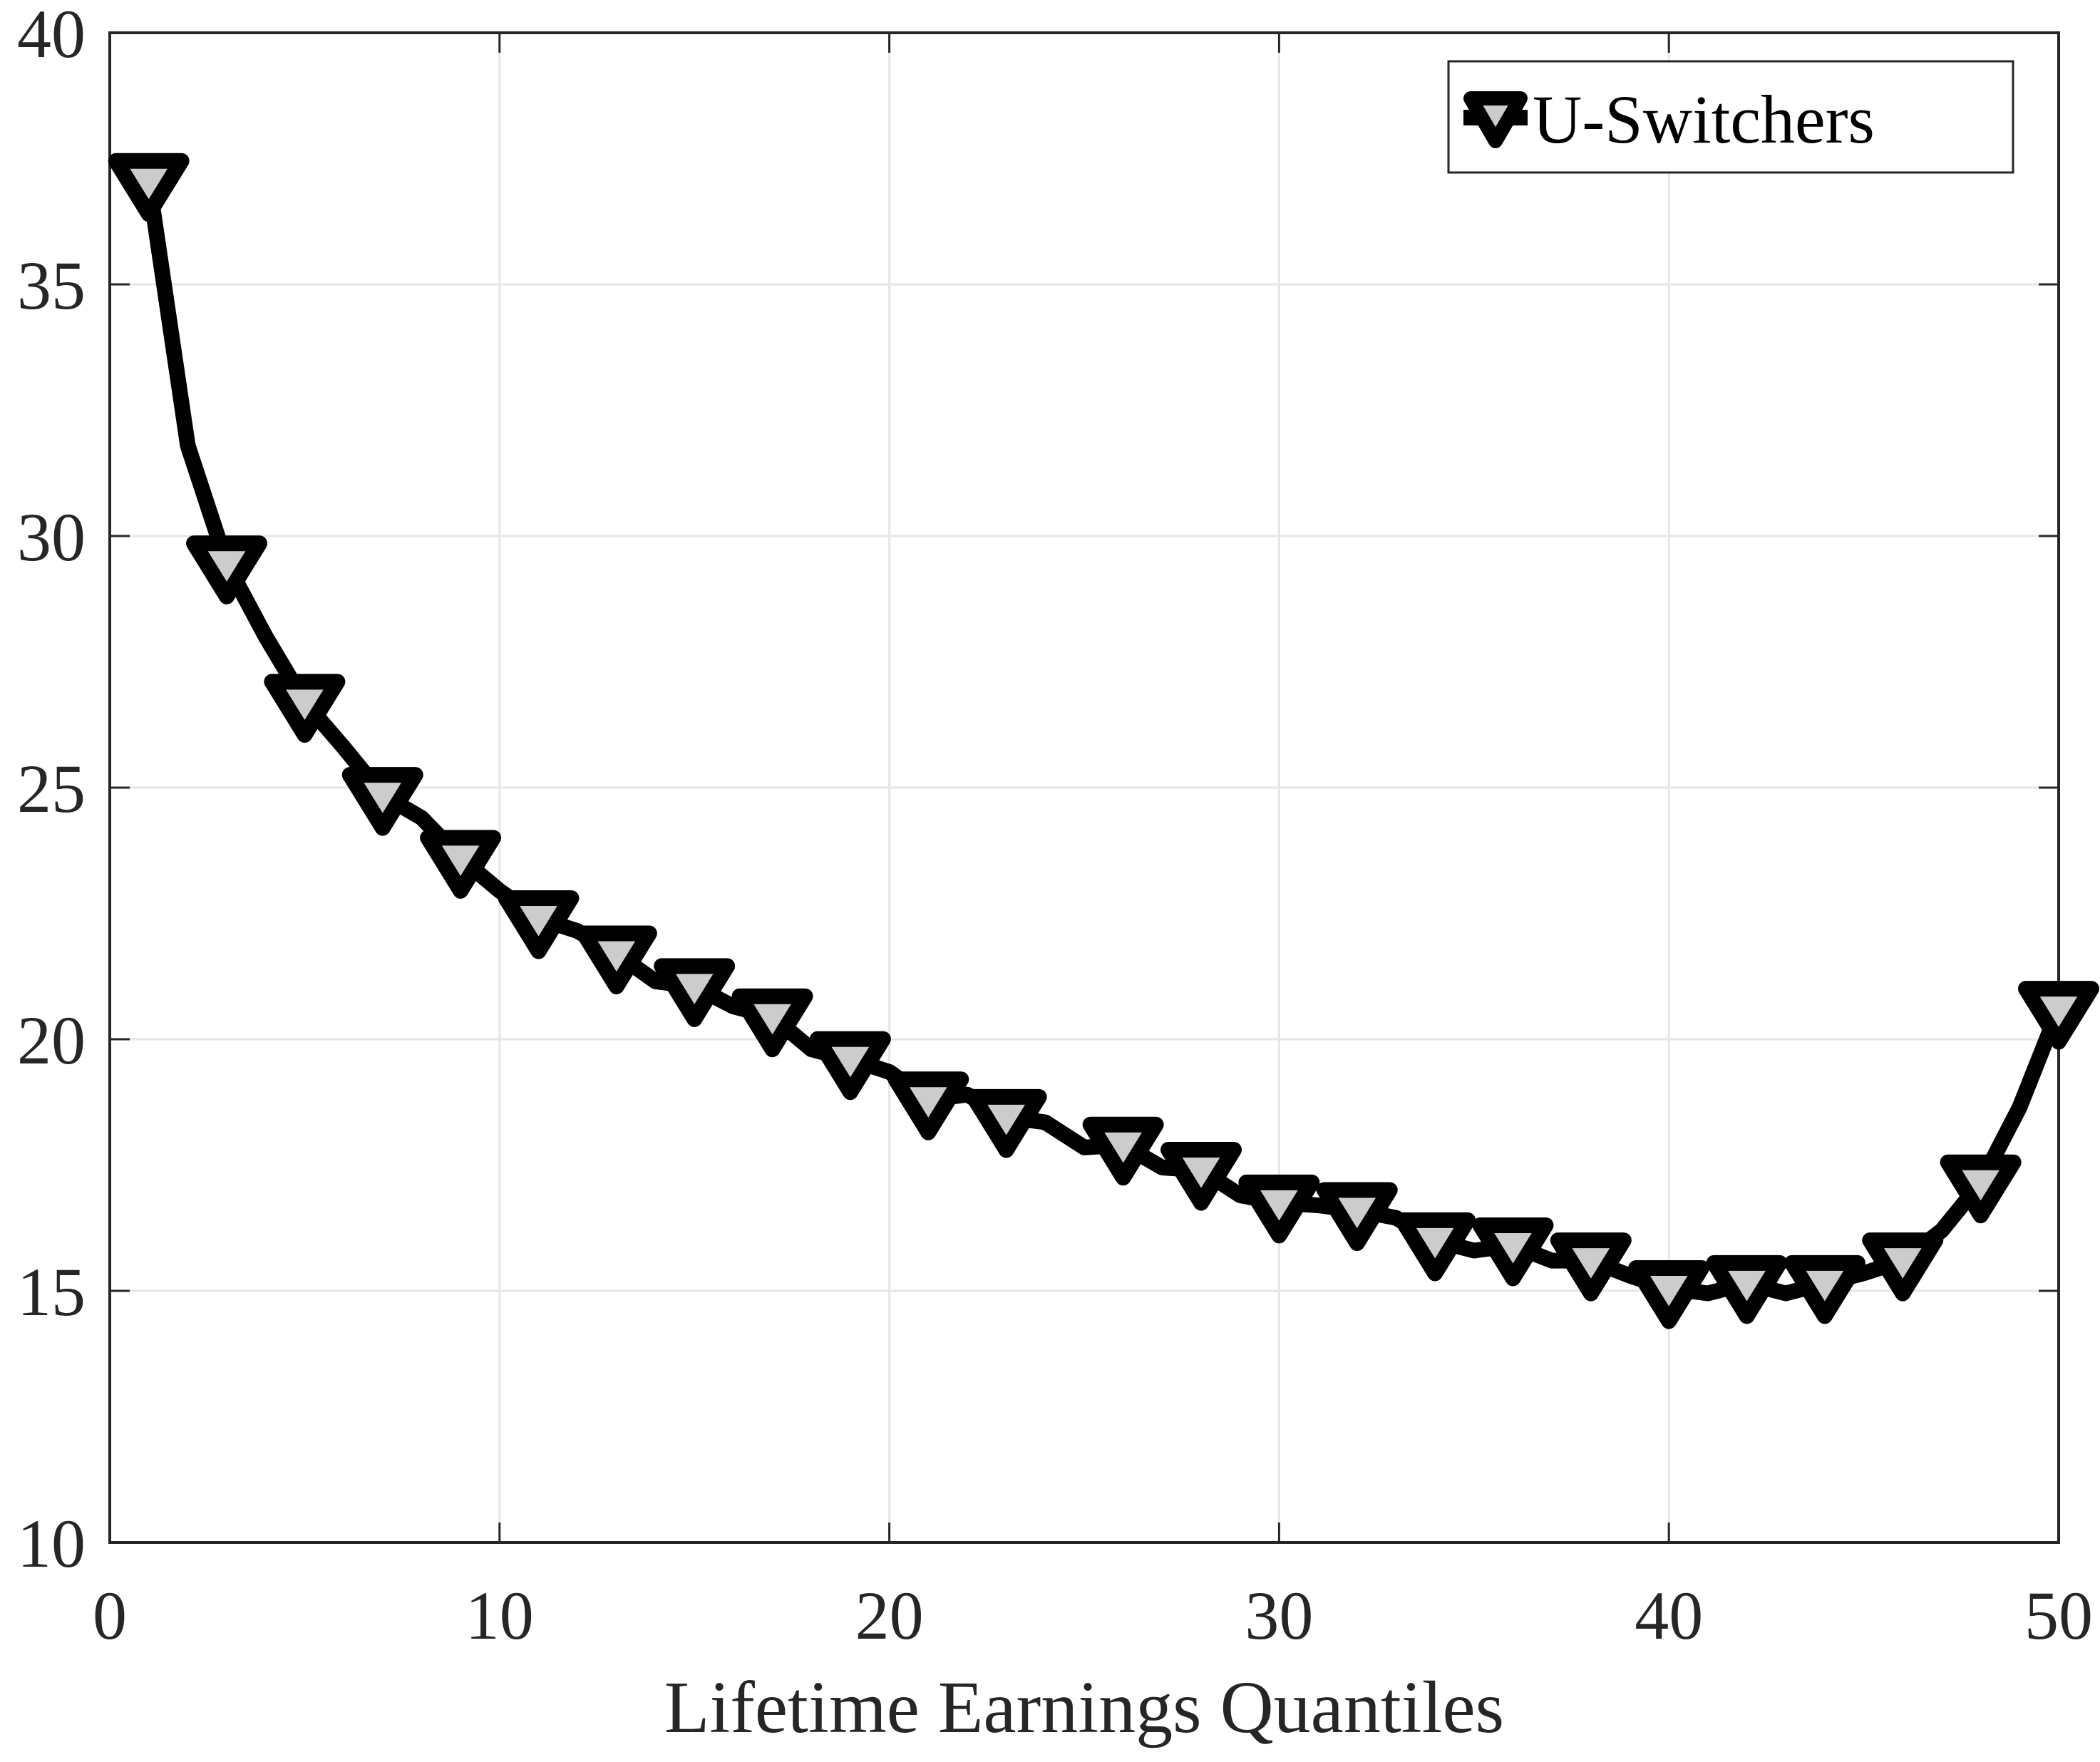 This screenshot has width=2100, height=1762. Describe the element at coordinates (51, 1040) in the screenshot. I see `y-tick-label: 20` at that location.